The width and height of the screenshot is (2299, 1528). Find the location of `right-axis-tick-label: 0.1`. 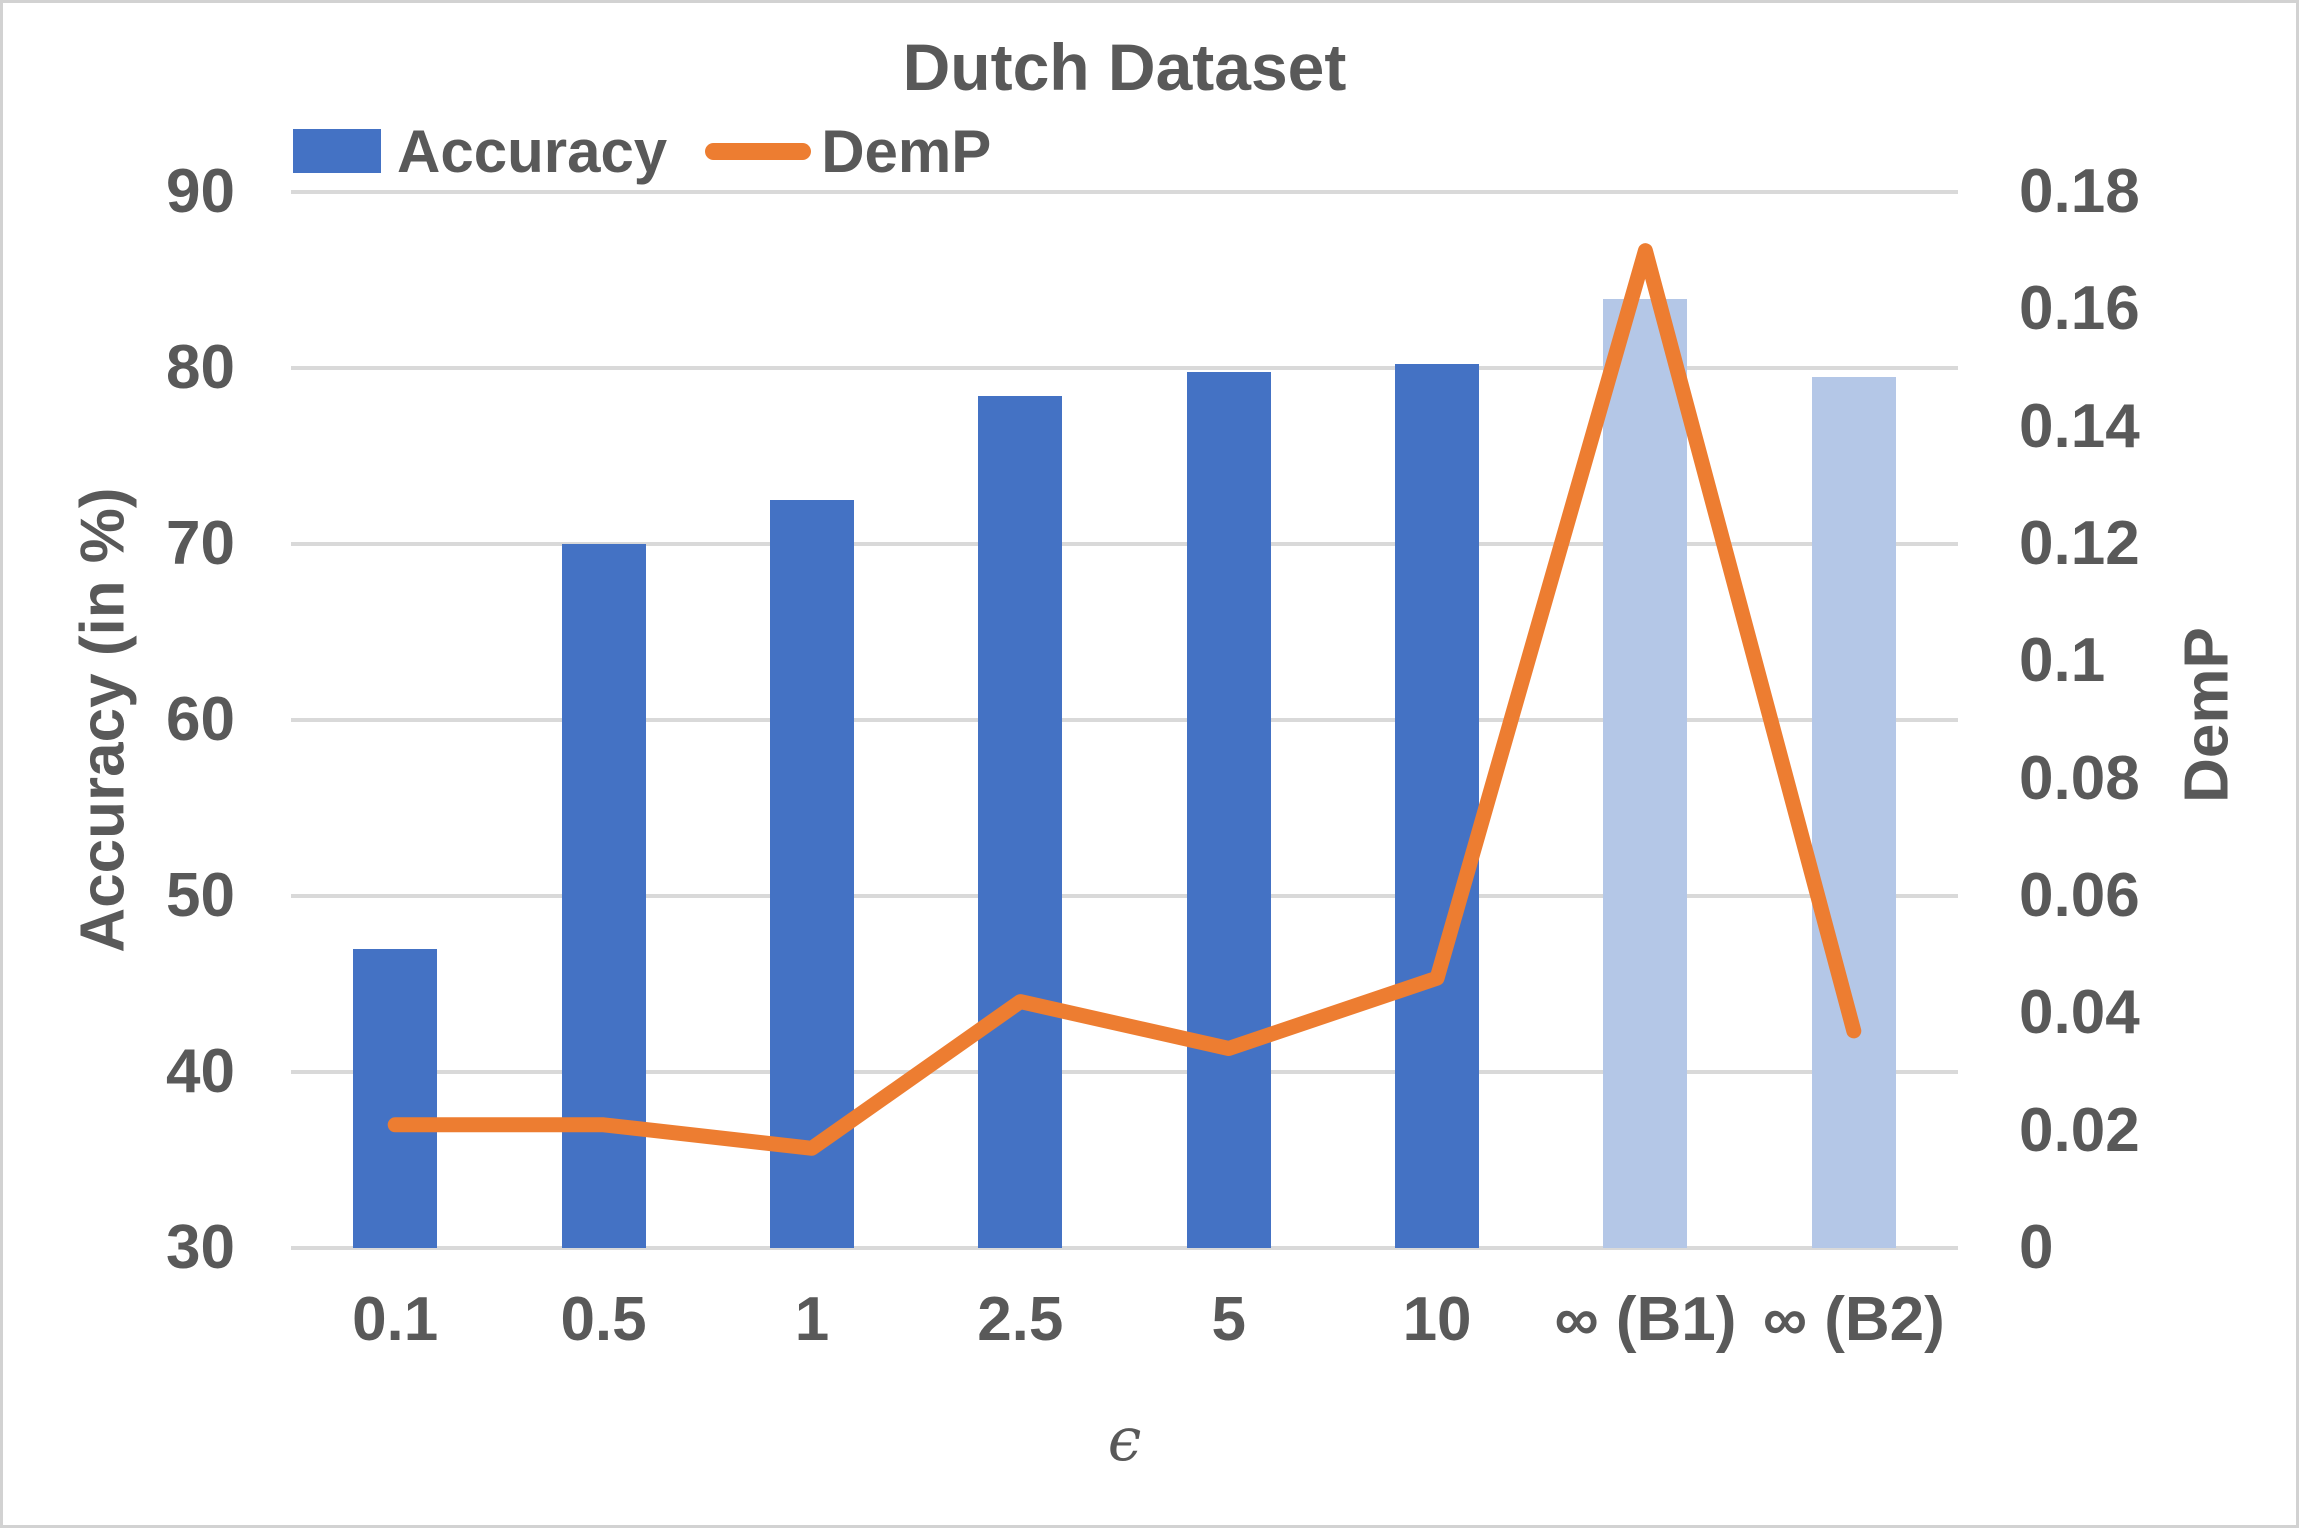

right-axis-tick-label: 0.1 is located at coordinates (2062, 661).